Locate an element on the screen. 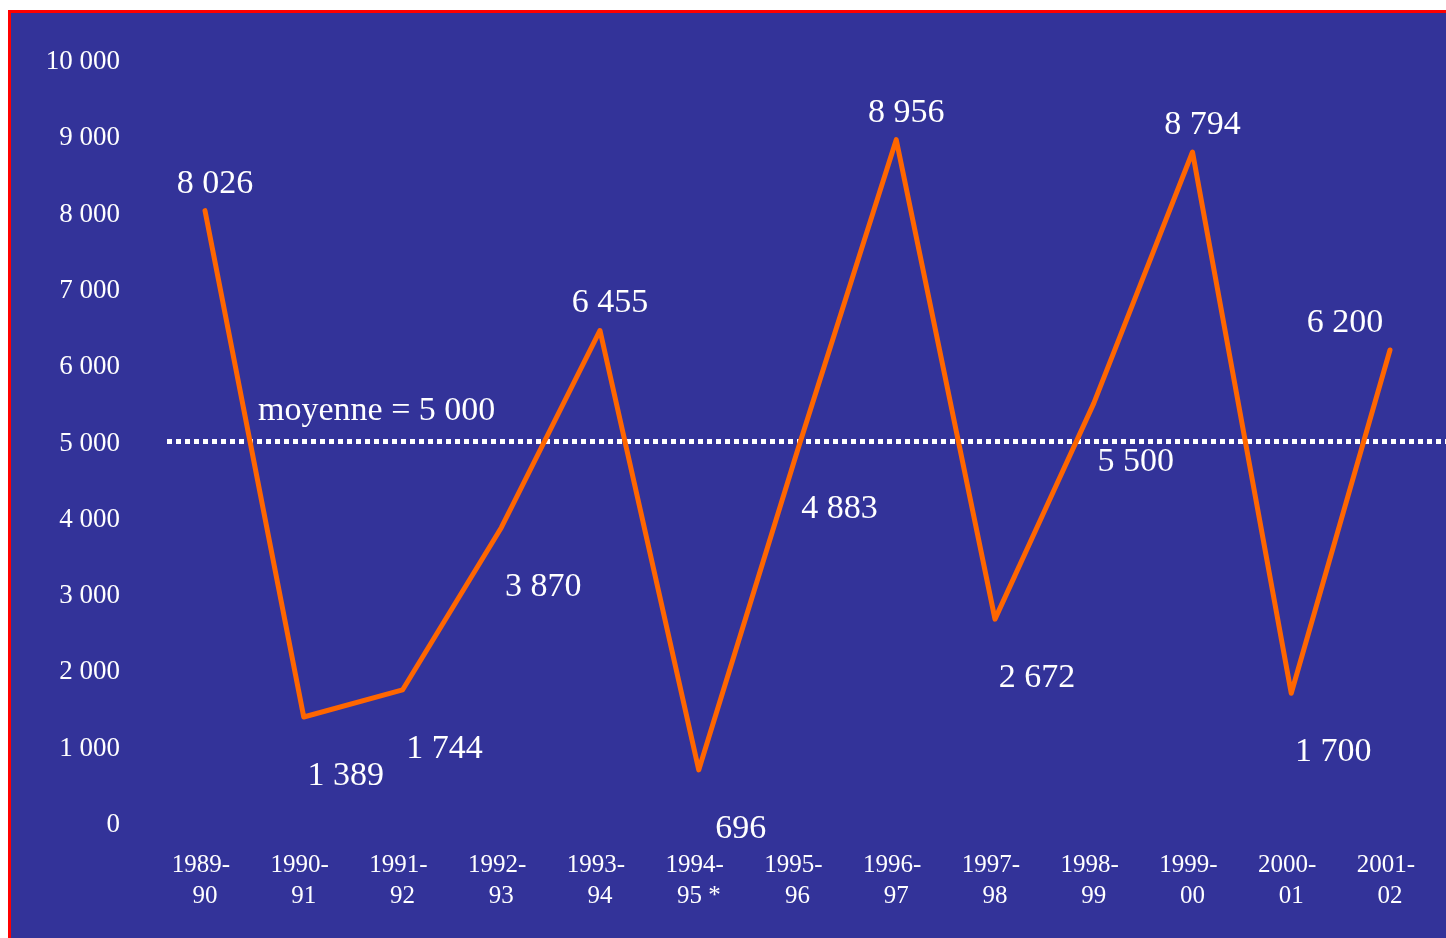 Image resolution: width=1446 pixels, height=938 pixels. y-tick-label: 10 000 is located at coordinates (82, 60).